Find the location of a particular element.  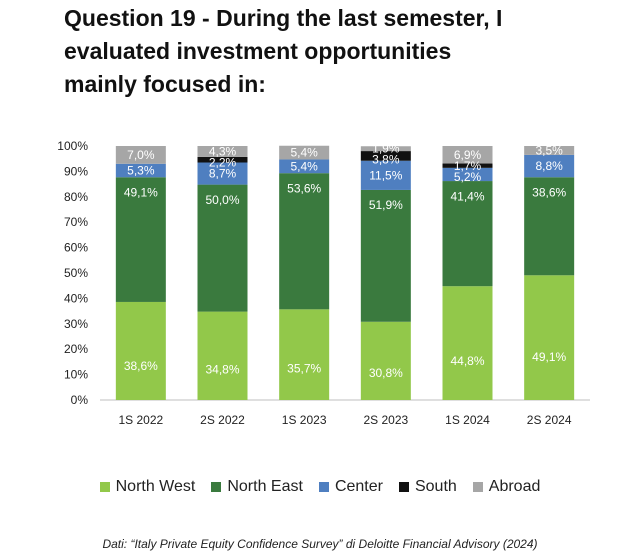

data-label: 30,8% is located at coordinates (386, 373).